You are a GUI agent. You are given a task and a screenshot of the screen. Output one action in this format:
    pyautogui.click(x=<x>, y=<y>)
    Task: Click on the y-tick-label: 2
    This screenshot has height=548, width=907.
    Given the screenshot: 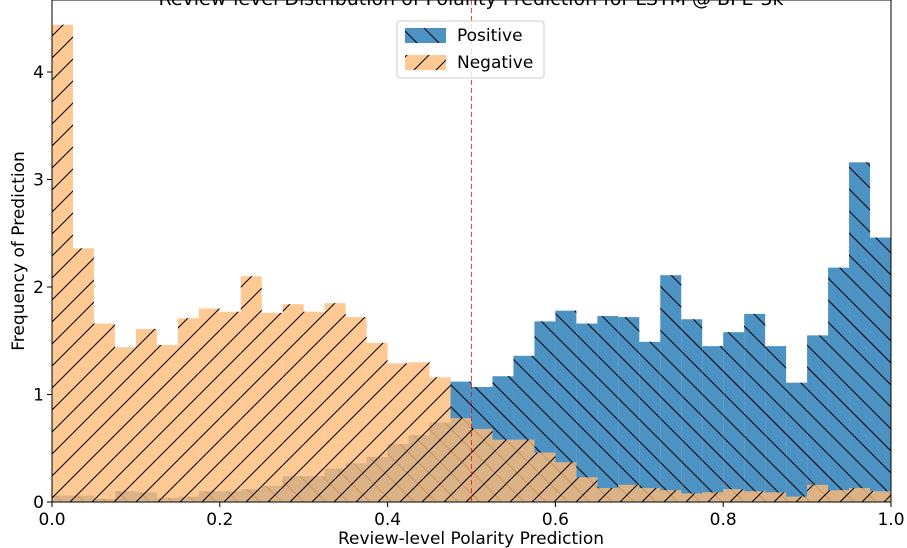 What is the action you would take?
    pyautogui.click(x=38, y=288)
    